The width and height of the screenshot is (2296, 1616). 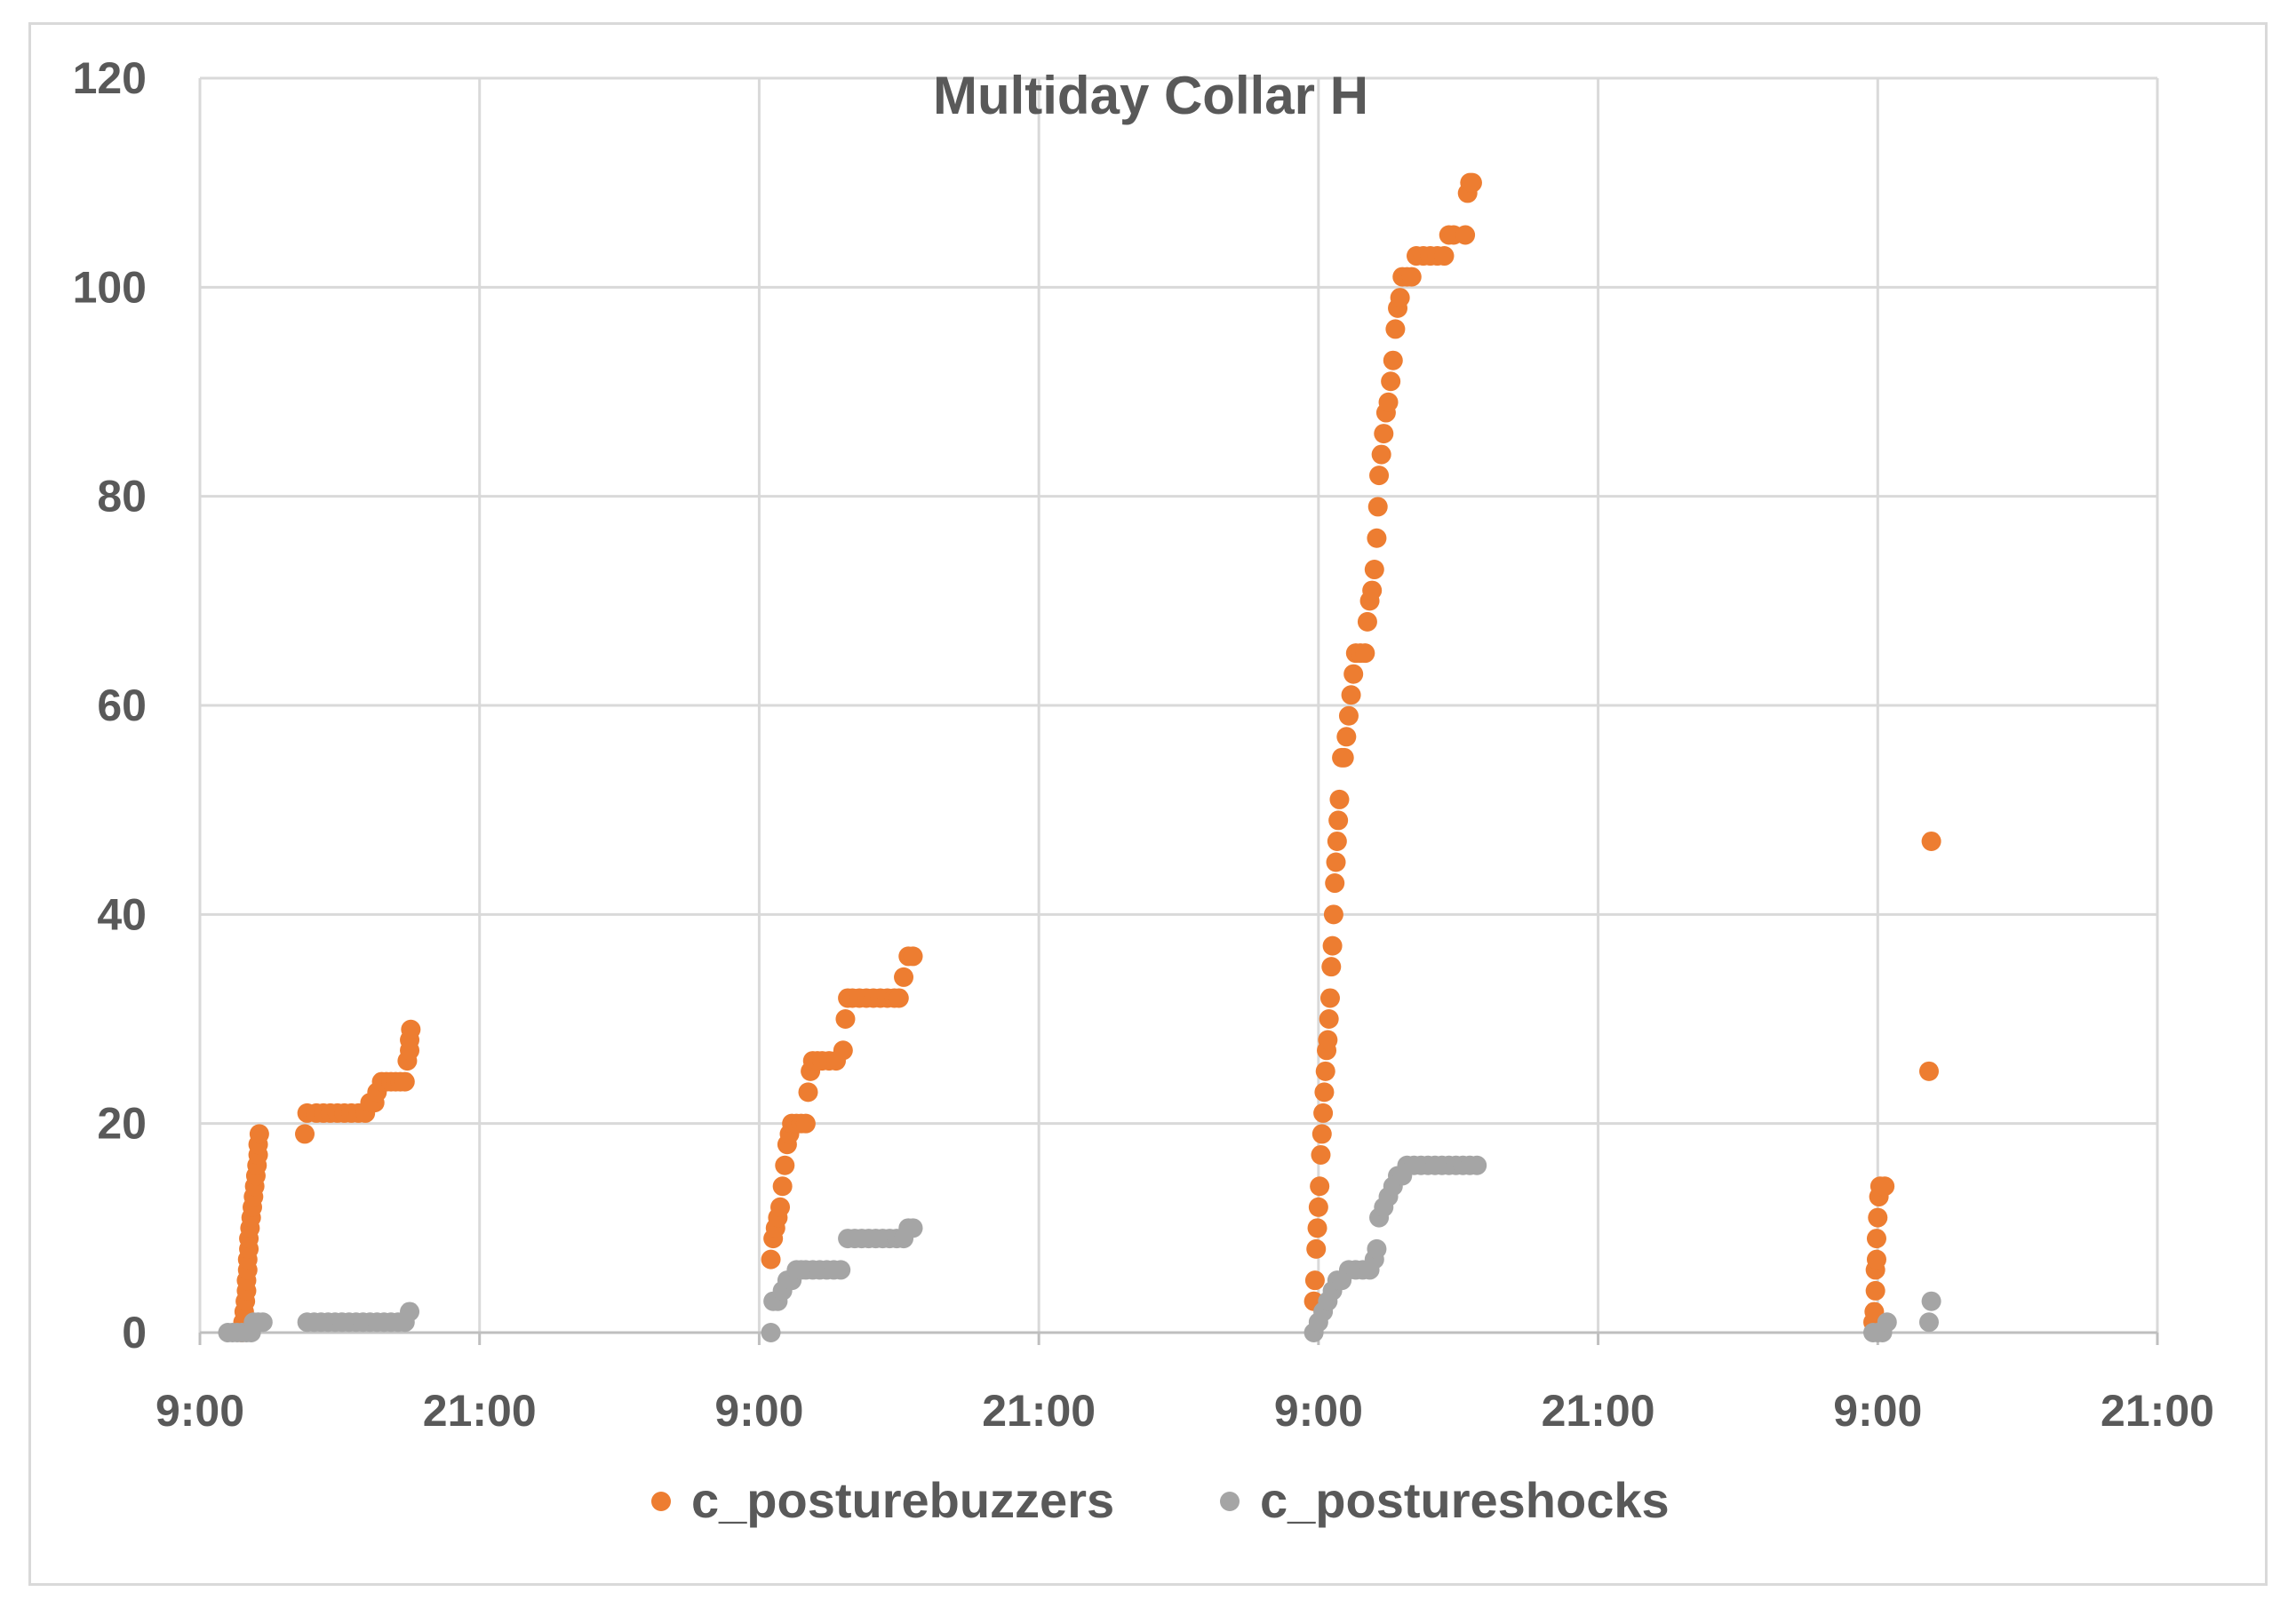 What do you see at coordinates (1079, 1248) in the screenshot?
I see `series-c_postureshocks` at bounding box center [1079, 1248].